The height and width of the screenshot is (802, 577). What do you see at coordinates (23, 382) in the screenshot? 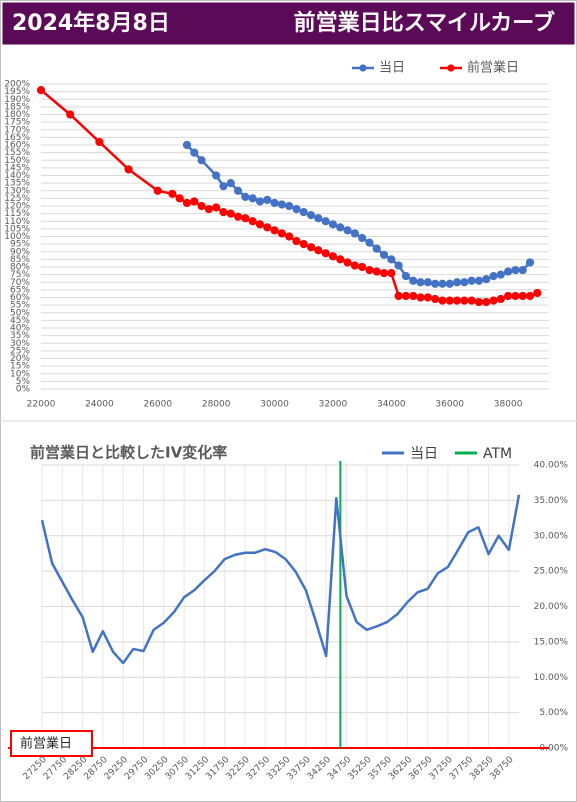
I see `y-tick-label: 5%` at bounding box center [23, 382].